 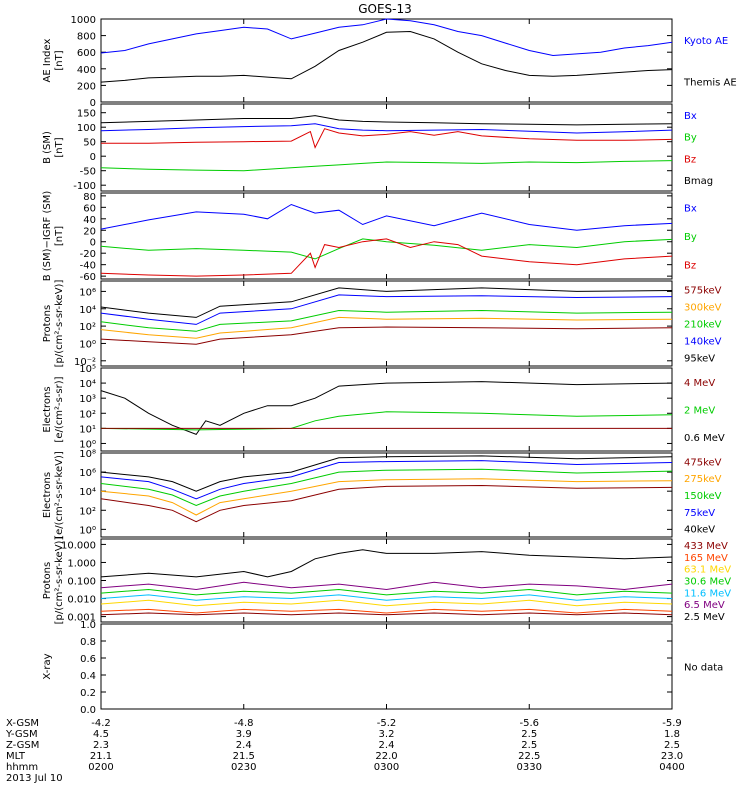 I want to click on y-tick-label: 10⁶, so click(x=87, y=292).